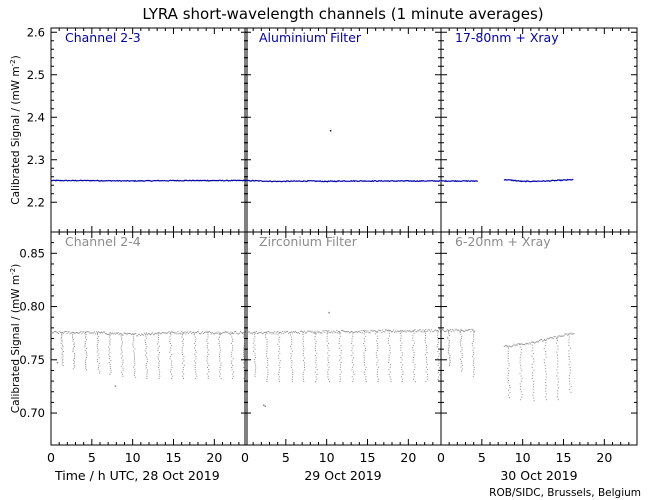 The height and width of the screenshot is (500, 650). Describe the element at coordinates (103, 241) in the screenshot. I see `panel-label: Channel 2-4` at that location.